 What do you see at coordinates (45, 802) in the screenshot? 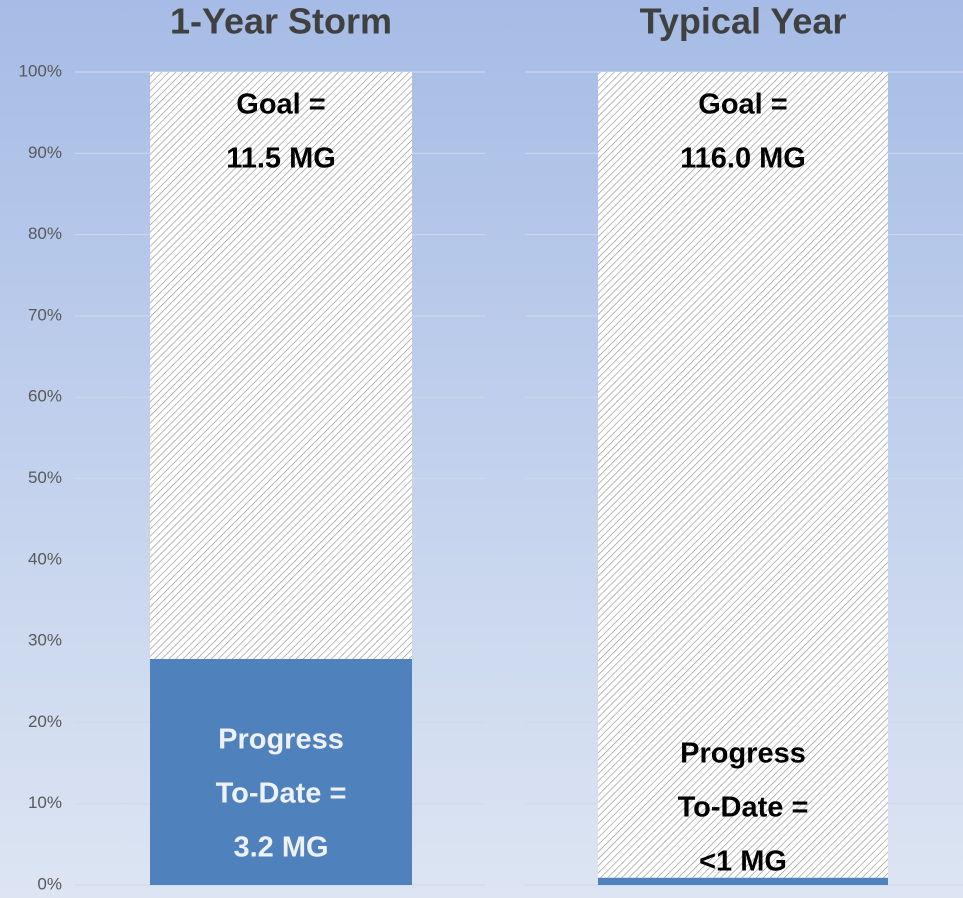
I see `y-tick-label: 10%` at bounding box center [45, 802].